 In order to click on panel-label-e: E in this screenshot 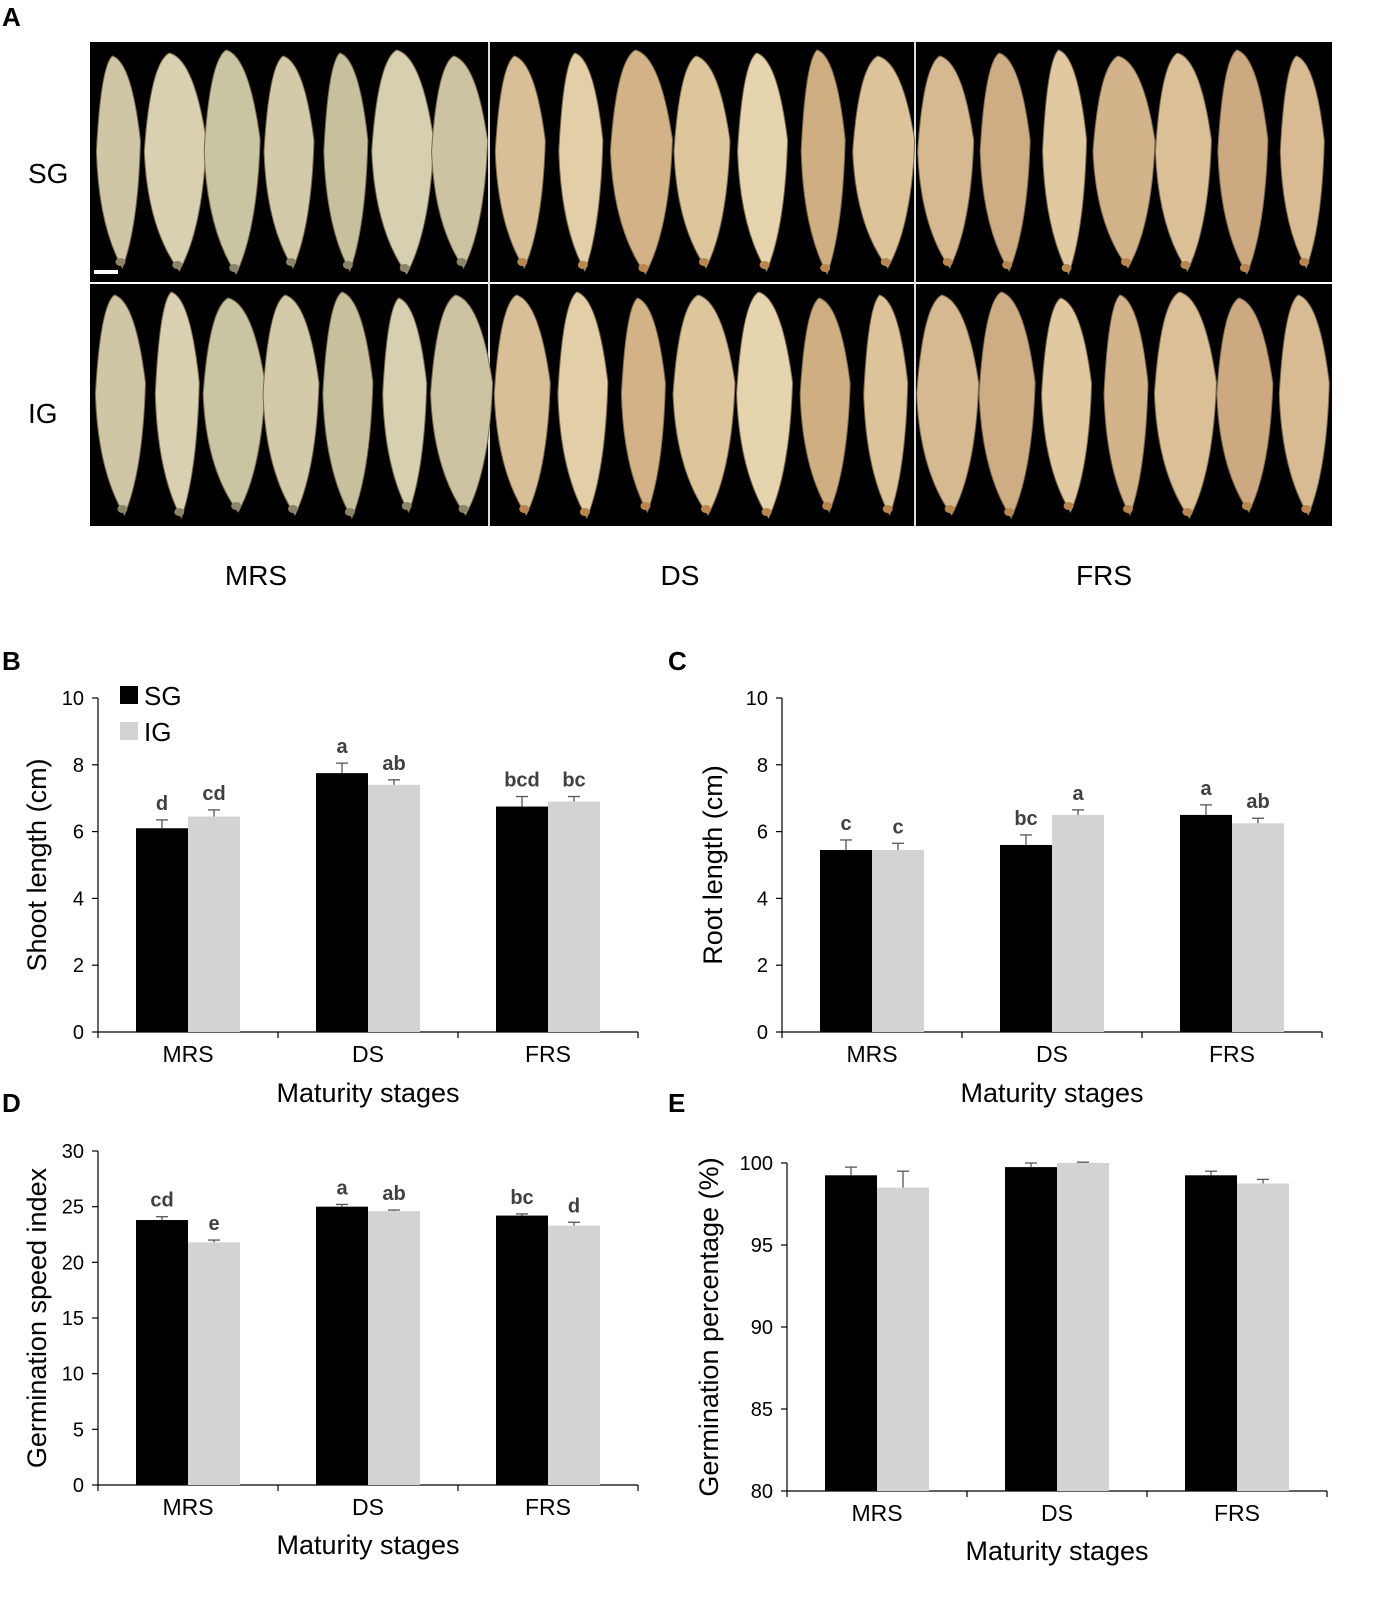, I will do `click(677, 1103)`.